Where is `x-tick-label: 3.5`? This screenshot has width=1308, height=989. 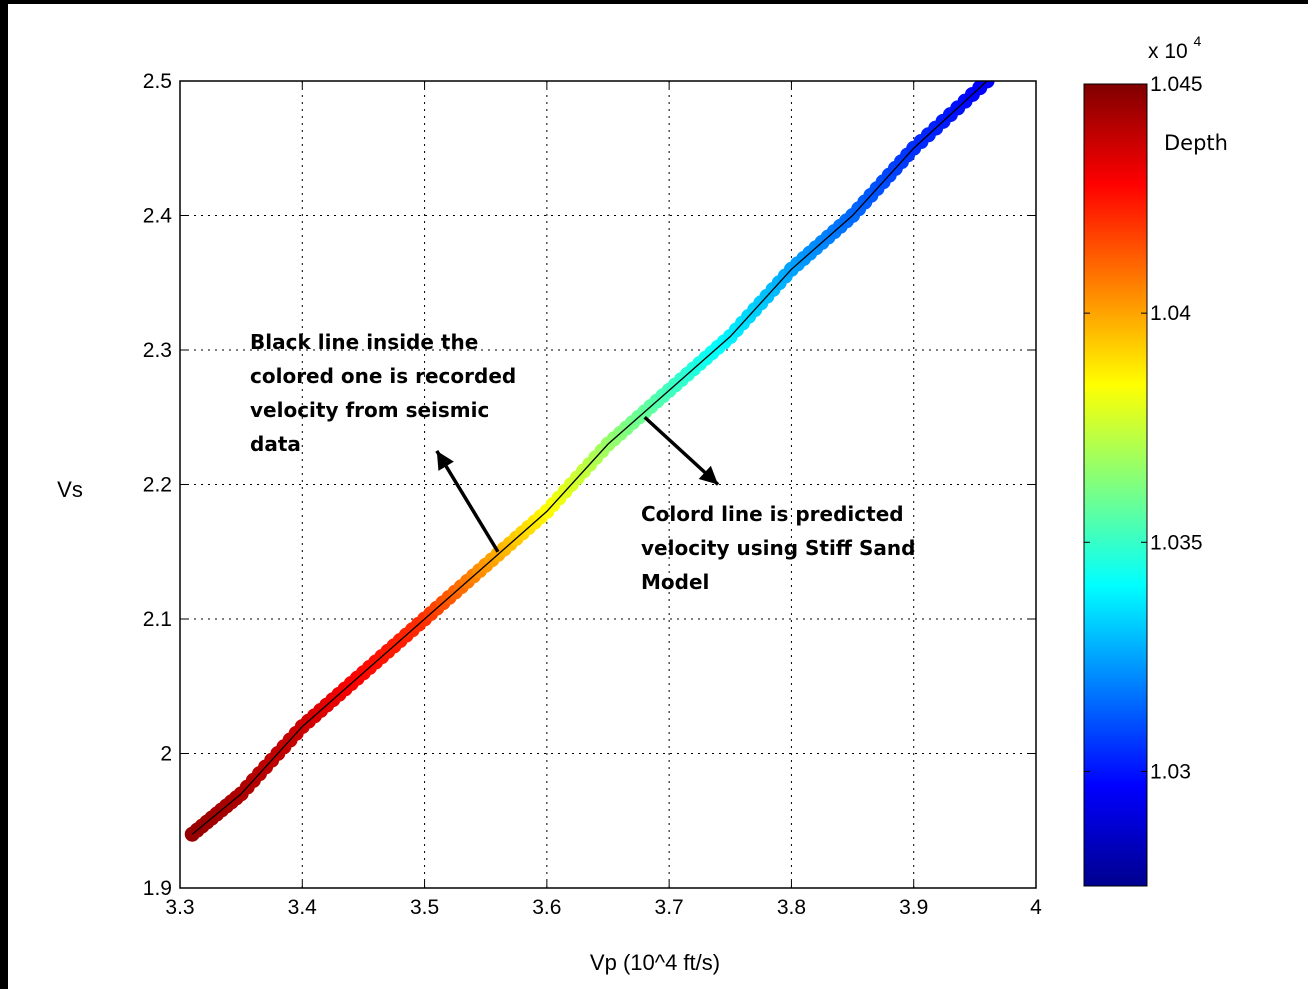
x-tick-label: 3.5 is located at coordinates (424, 907).